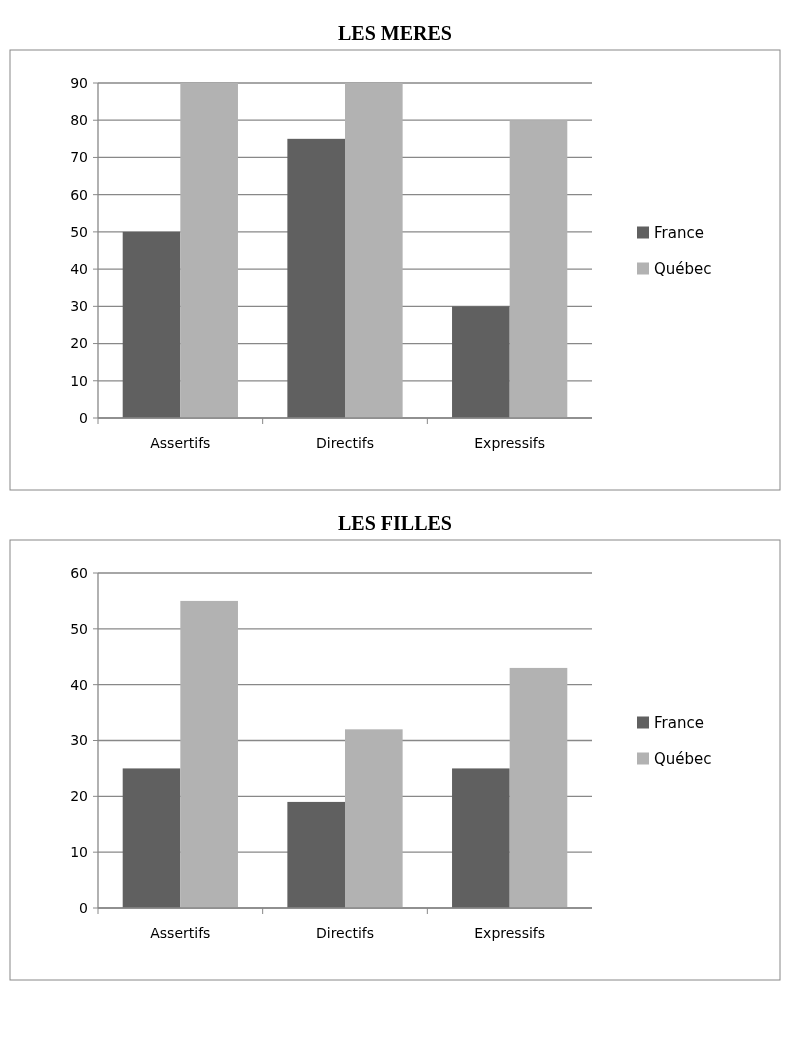 This screenshot has height=1048, width=790. What do you see at coordinates (79, 120) in the screenshot?
I see `y-tick-label: 80` at bounding box center [79, 120].